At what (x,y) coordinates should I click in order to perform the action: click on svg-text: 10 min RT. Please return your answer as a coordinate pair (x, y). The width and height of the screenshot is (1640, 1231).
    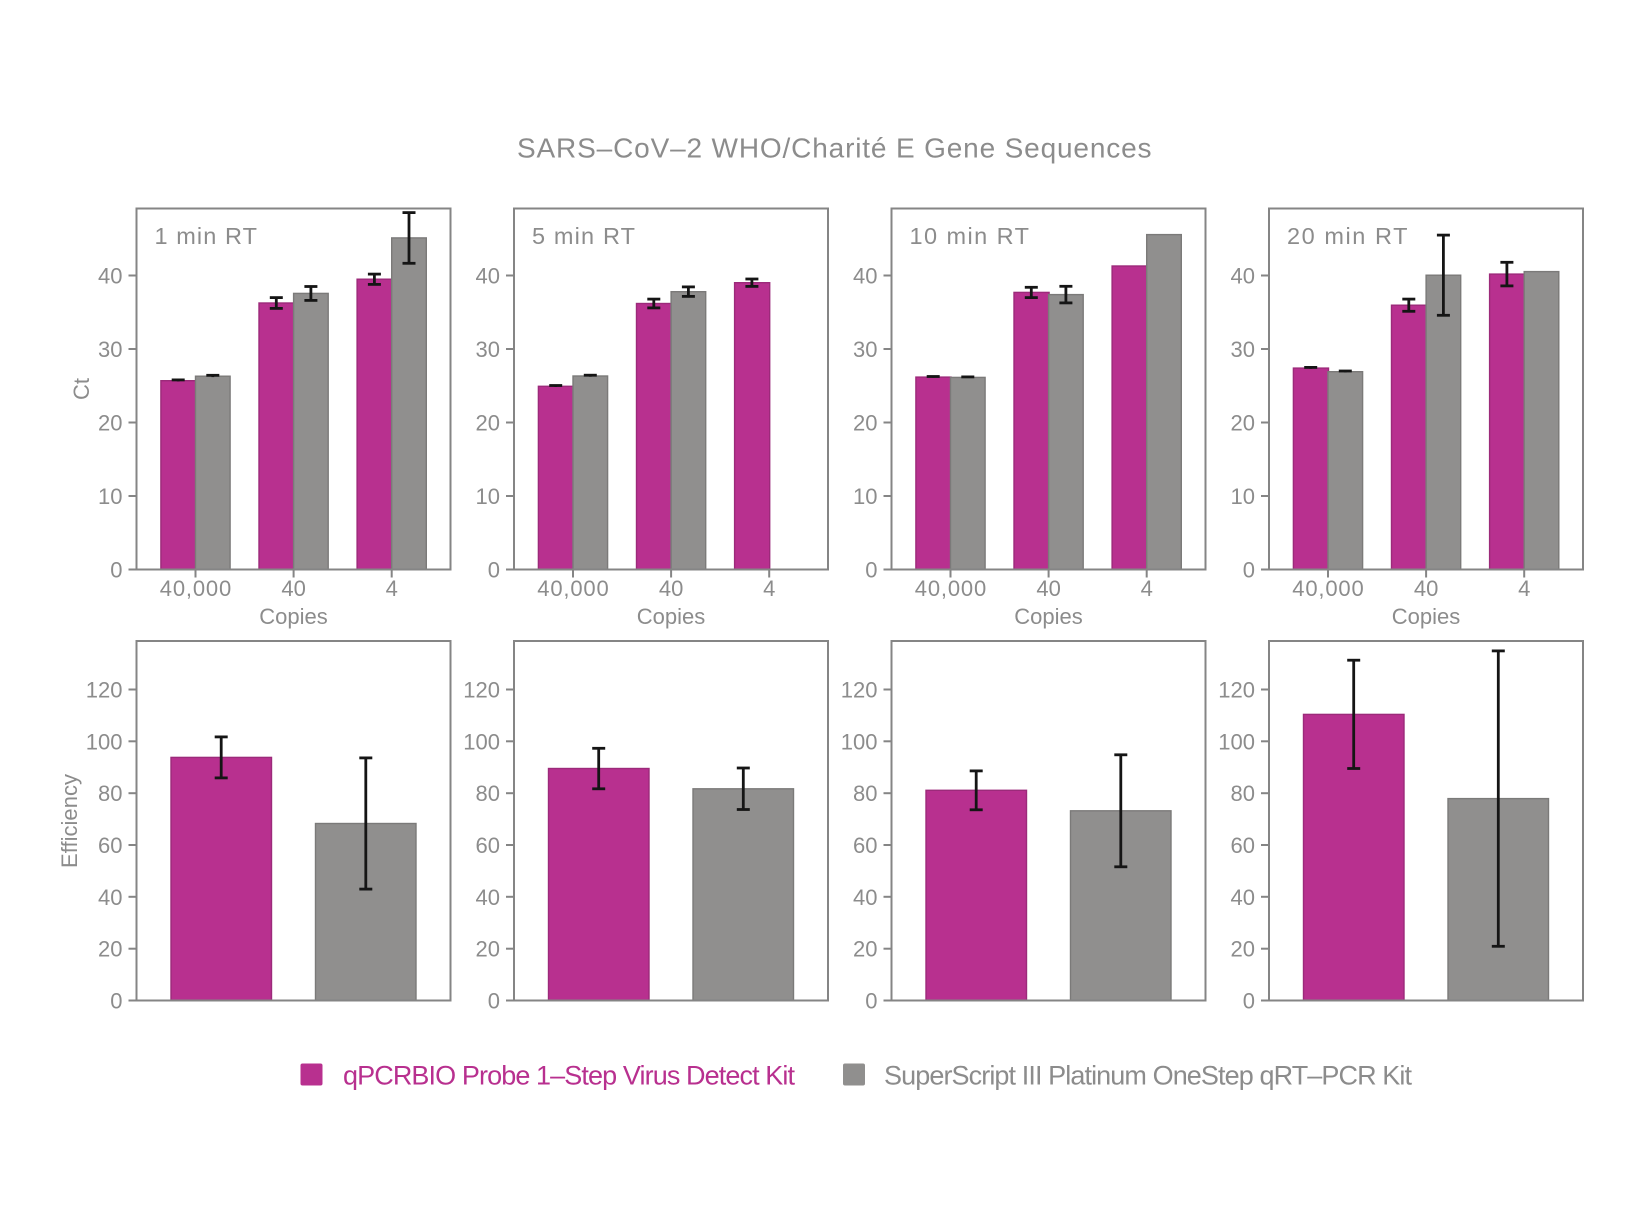
    Looking at the image, I should click on (970, 236).